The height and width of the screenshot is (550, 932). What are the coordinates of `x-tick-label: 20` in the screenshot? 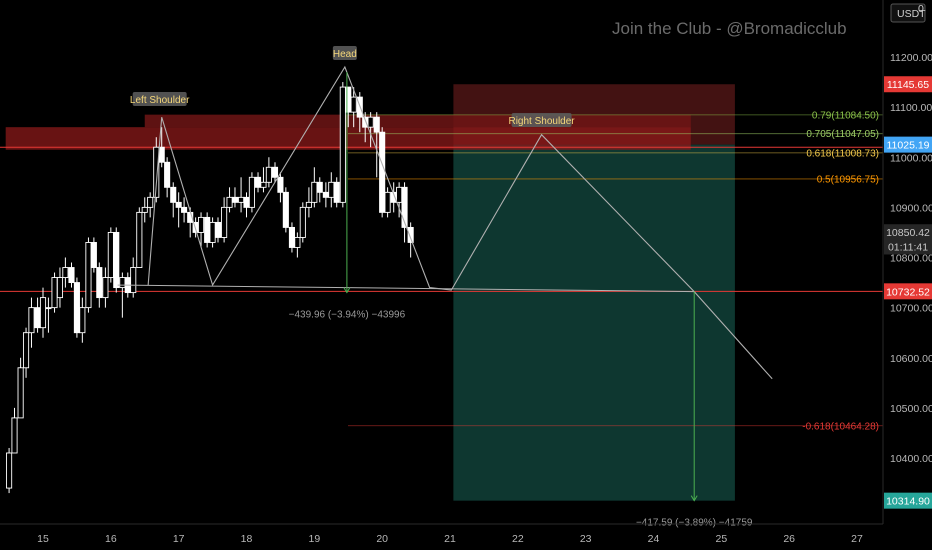 It's located at (382, 539).